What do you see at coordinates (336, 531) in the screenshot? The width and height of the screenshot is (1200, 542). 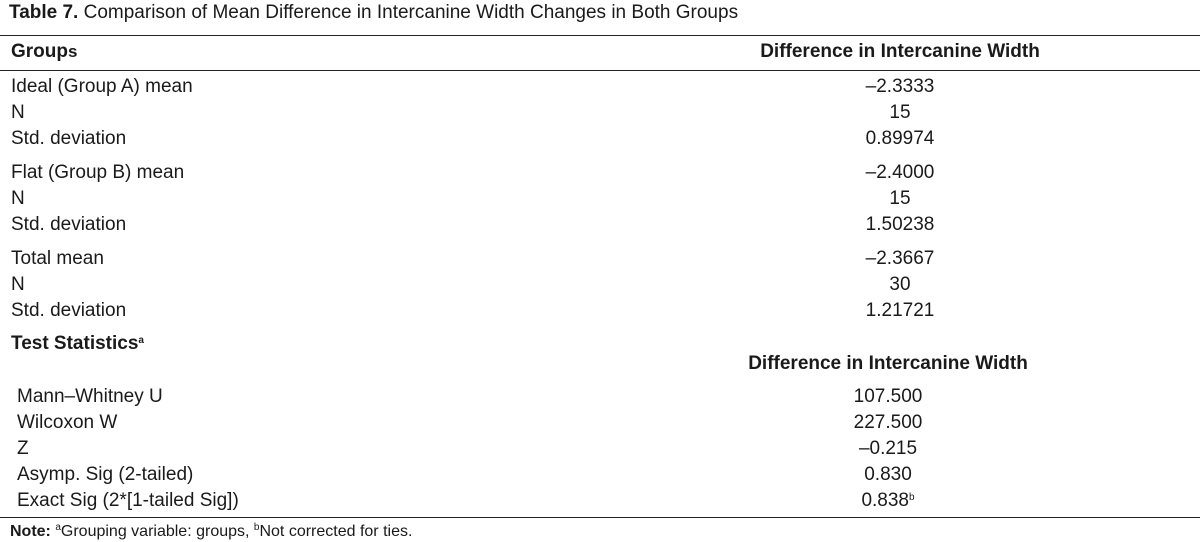 I see `note-text-b: Not corrected for ties.` at bounding box center [336, 531].